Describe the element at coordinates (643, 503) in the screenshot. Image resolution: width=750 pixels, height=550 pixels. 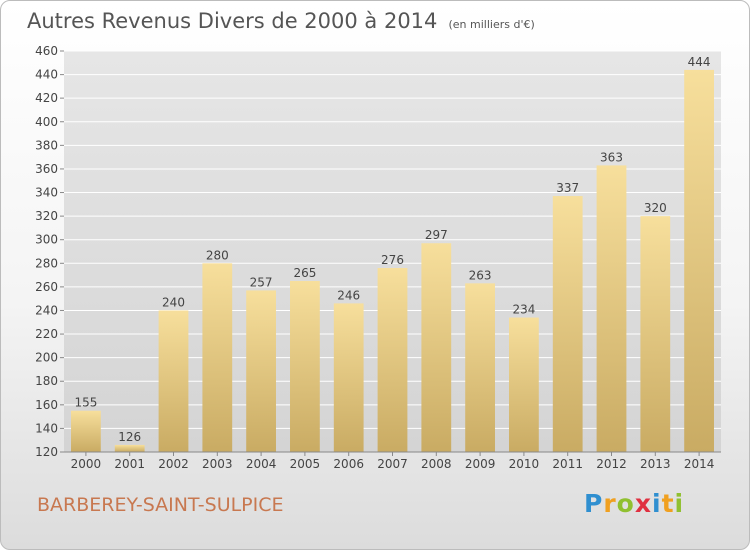
I see `logo-letter: x` at that location.